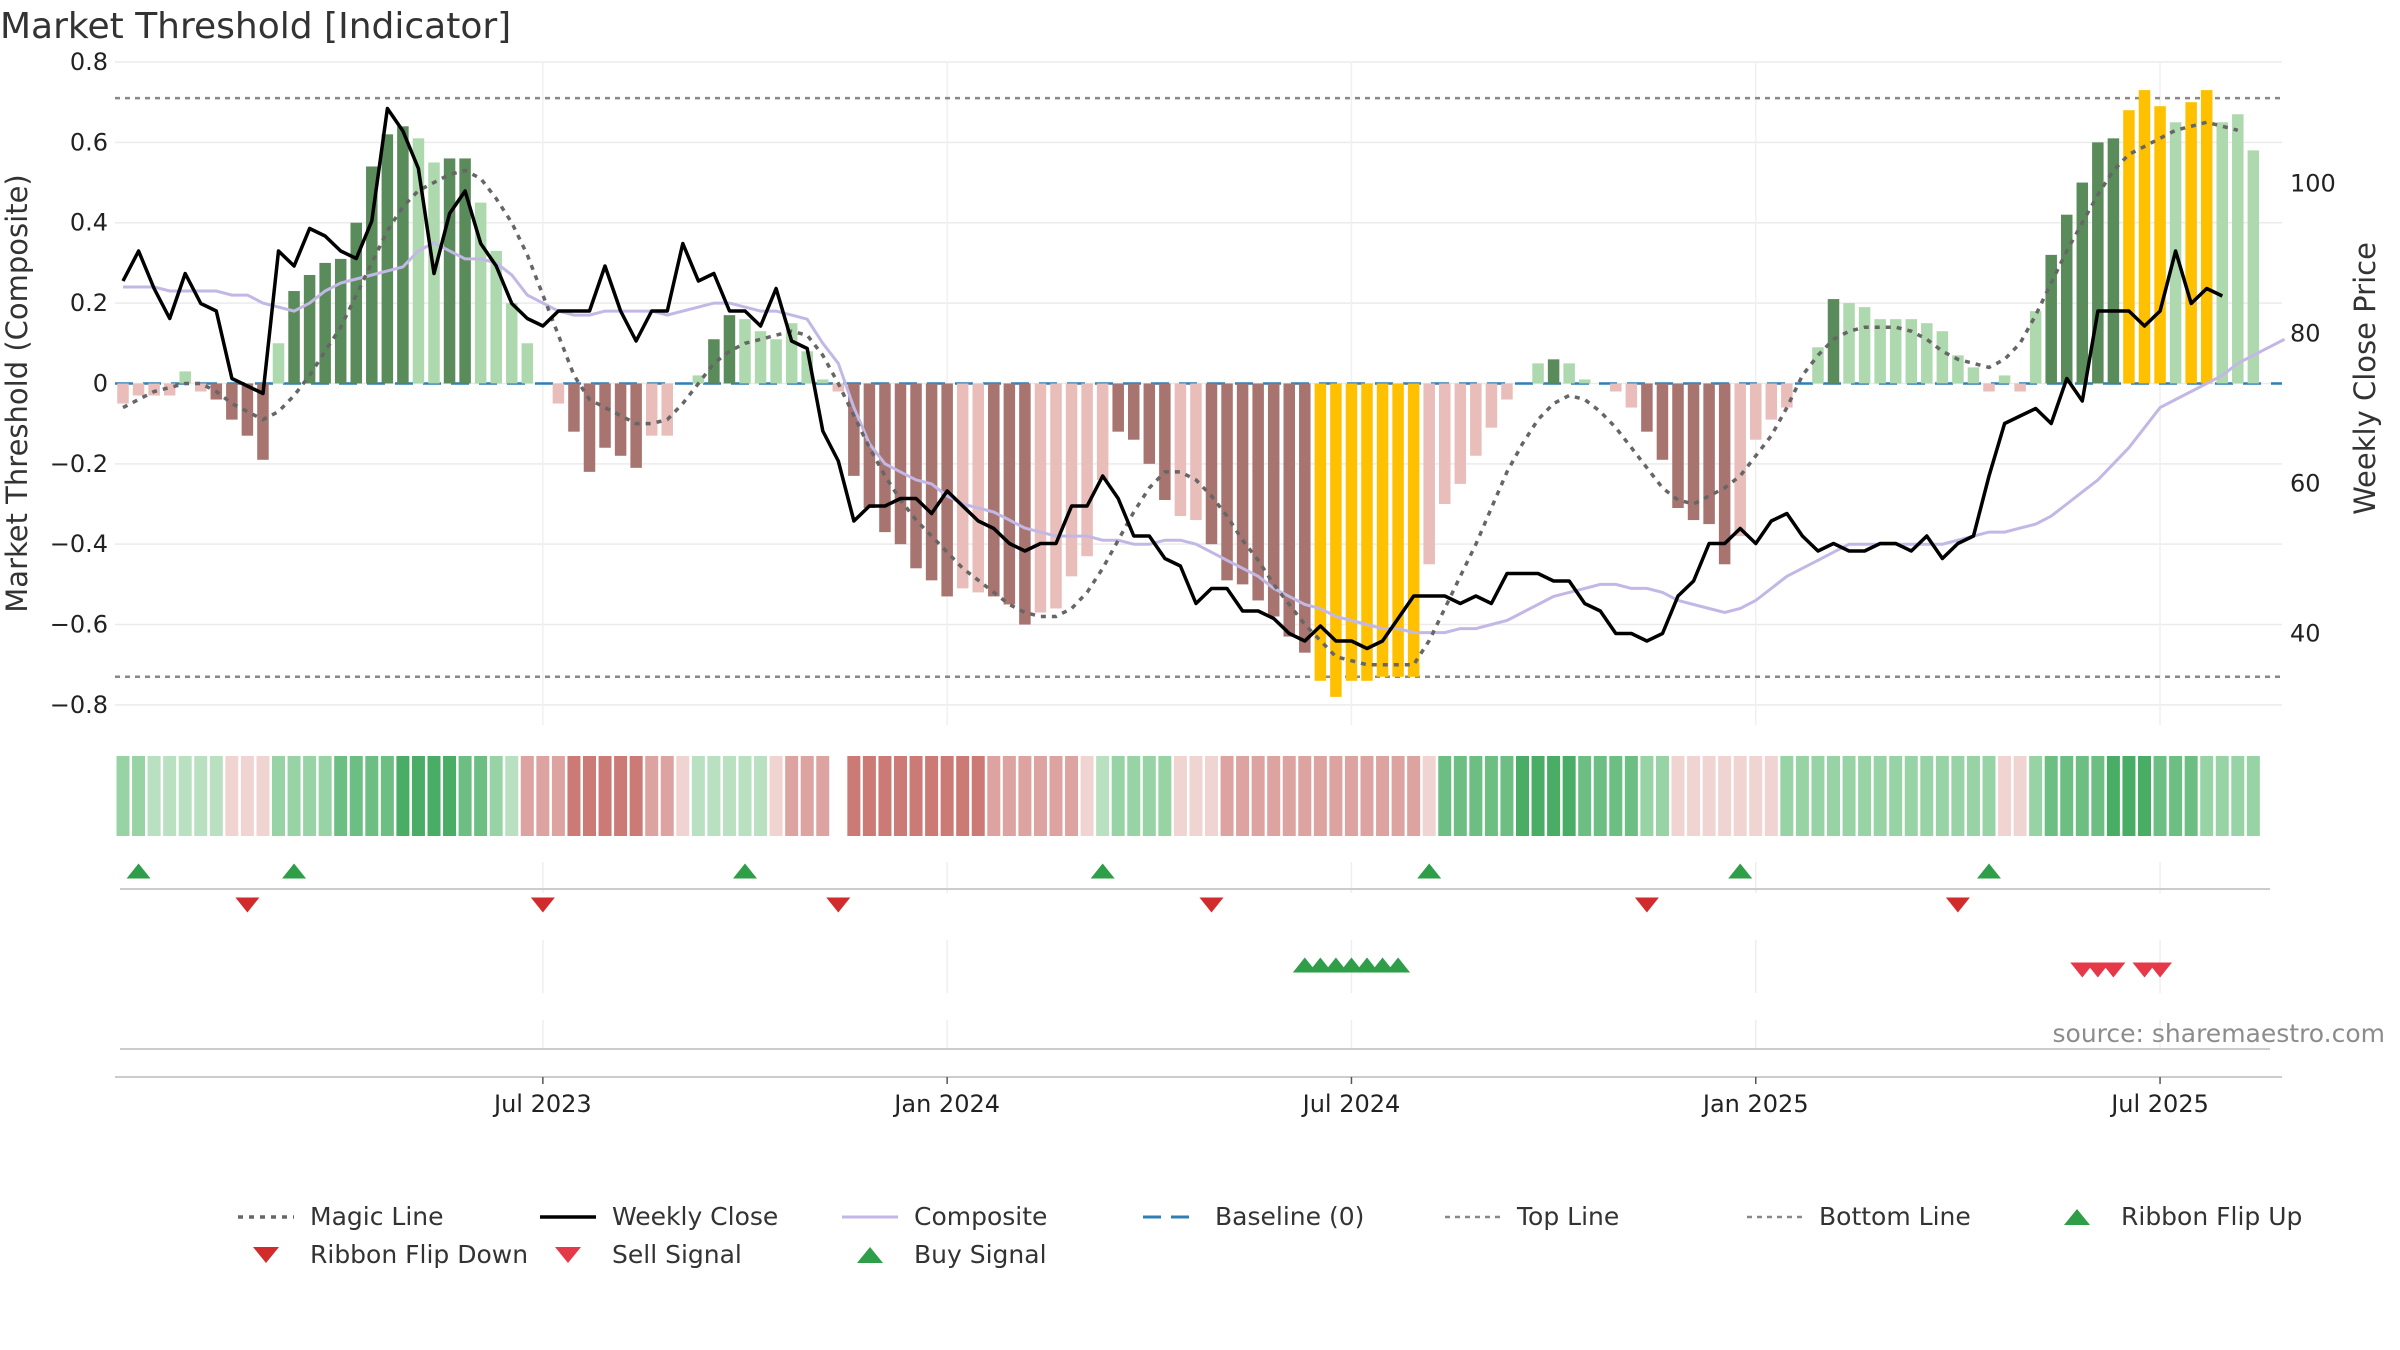 Image resolution: width=2400 pixels, height=1350 pixels. I want to click on right-tick-label-2: 60, so click(2305, 484).